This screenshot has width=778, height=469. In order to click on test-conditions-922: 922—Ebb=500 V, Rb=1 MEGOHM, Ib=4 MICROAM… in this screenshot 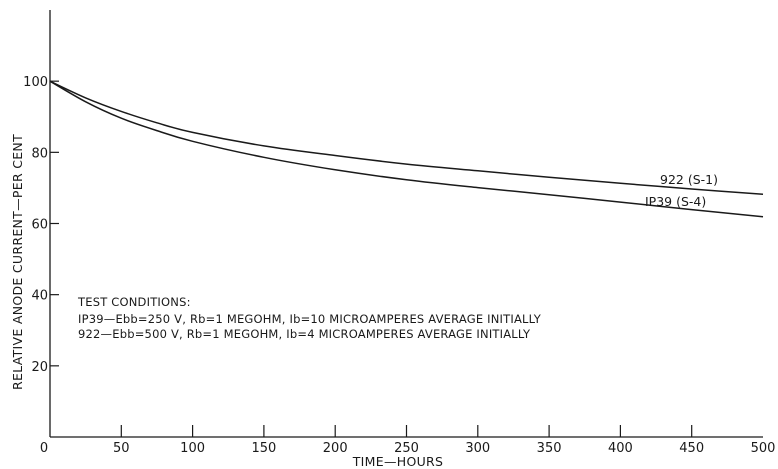, I will do `click(304, 334)`.